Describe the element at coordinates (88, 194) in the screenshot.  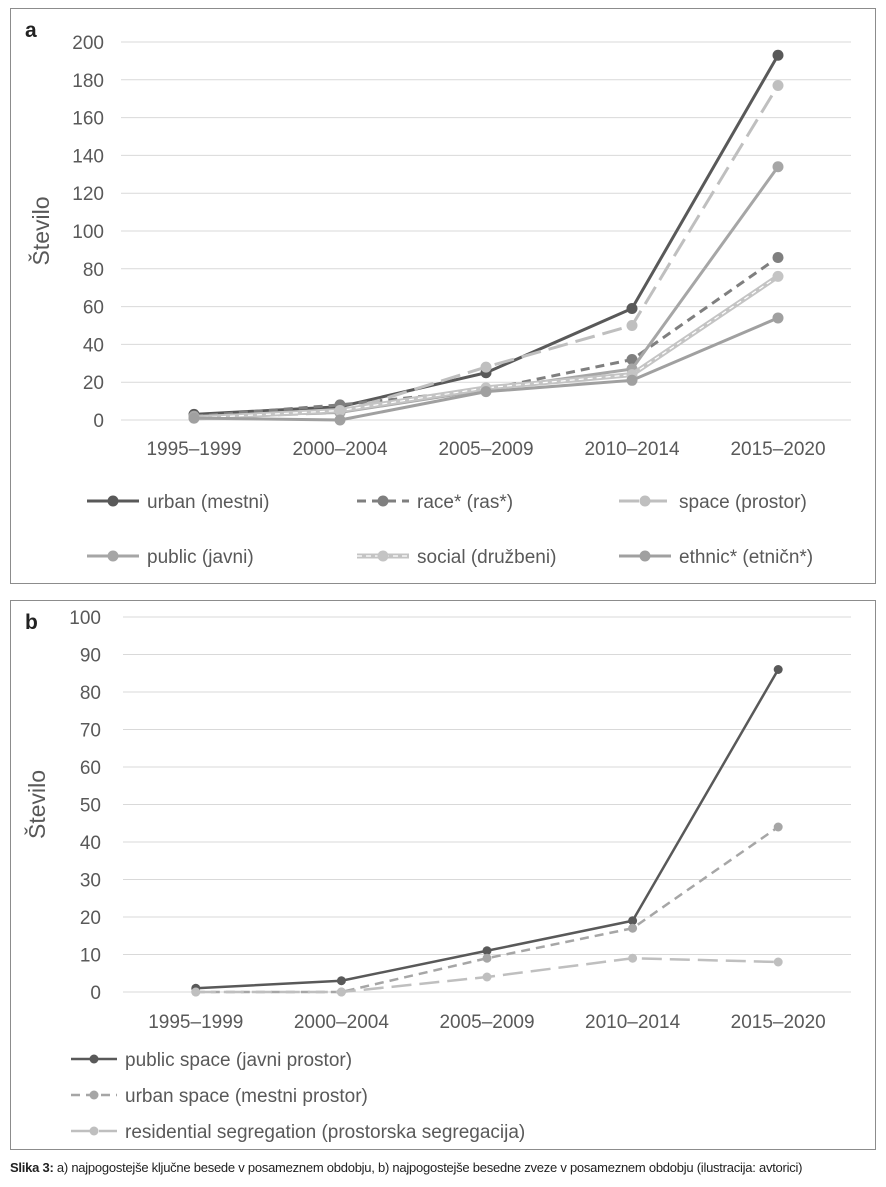
I see `y-tick-label: 120` at that location.